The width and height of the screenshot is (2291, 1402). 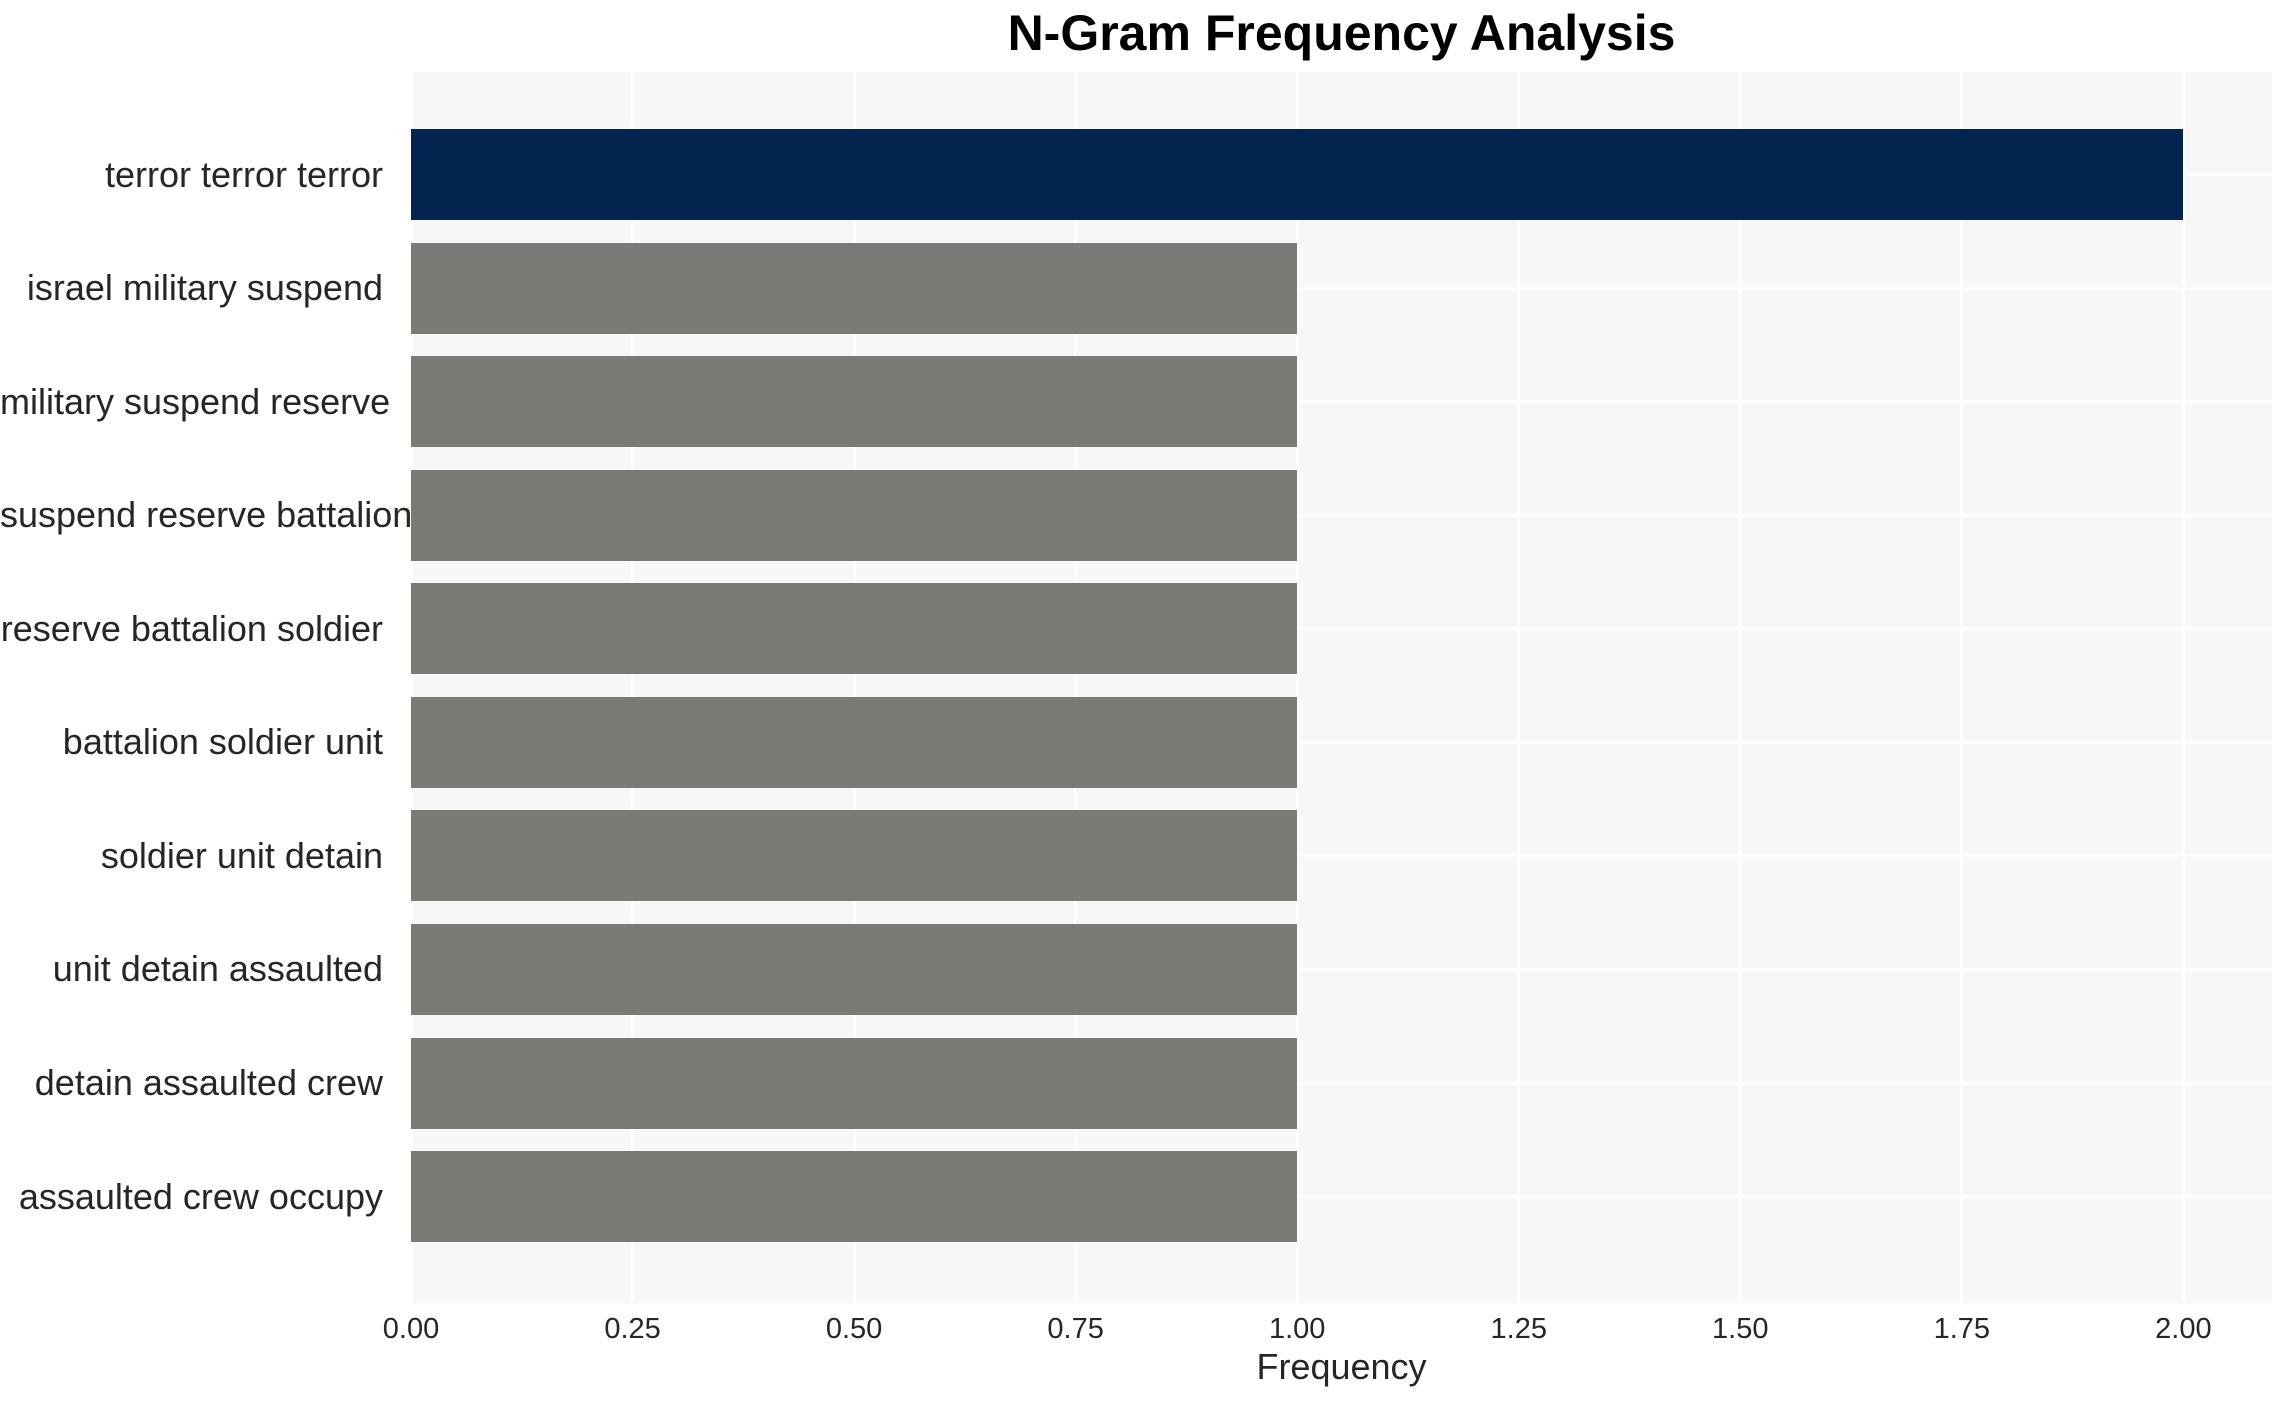 I want to click on y-tick-label: detain assaulted crew, so click(x=208, y=1082).